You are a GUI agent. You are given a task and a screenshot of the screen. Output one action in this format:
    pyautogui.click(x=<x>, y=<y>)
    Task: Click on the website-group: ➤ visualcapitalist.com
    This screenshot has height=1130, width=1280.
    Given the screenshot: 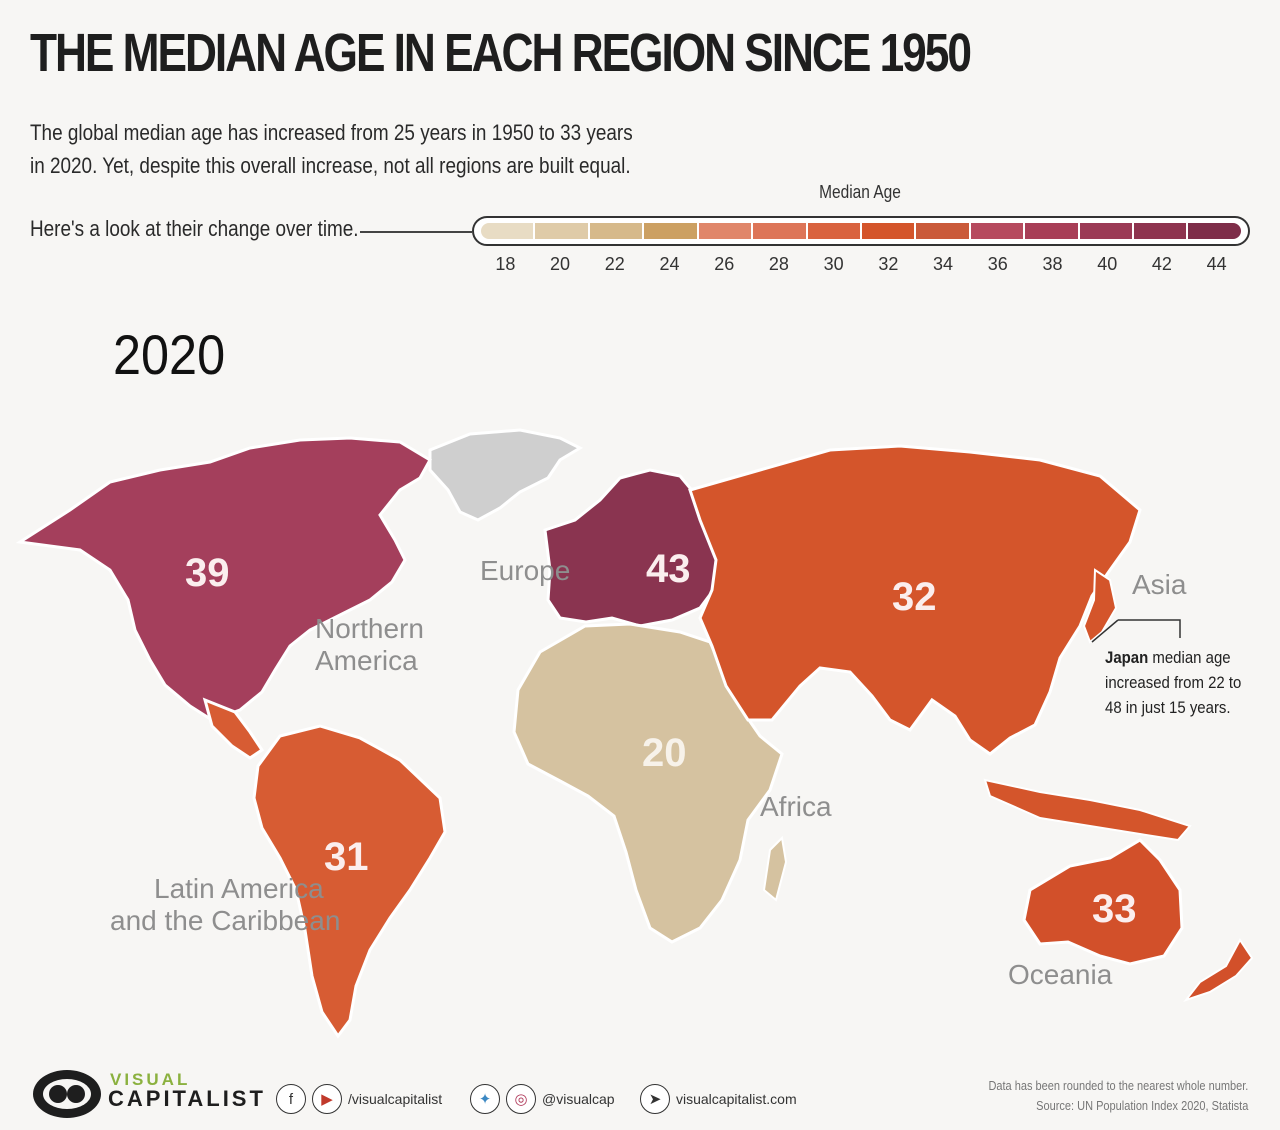 What is the action you would take?
    pyautogui.click(x=718, y=1099)
    